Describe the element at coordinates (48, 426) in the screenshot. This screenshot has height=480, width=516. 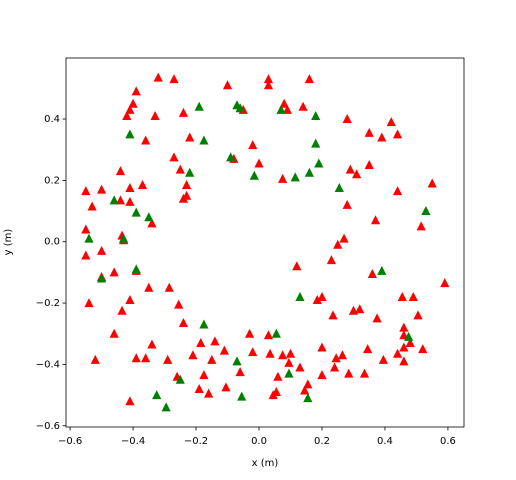
I see `y-tick-label: −0.6` at that location.